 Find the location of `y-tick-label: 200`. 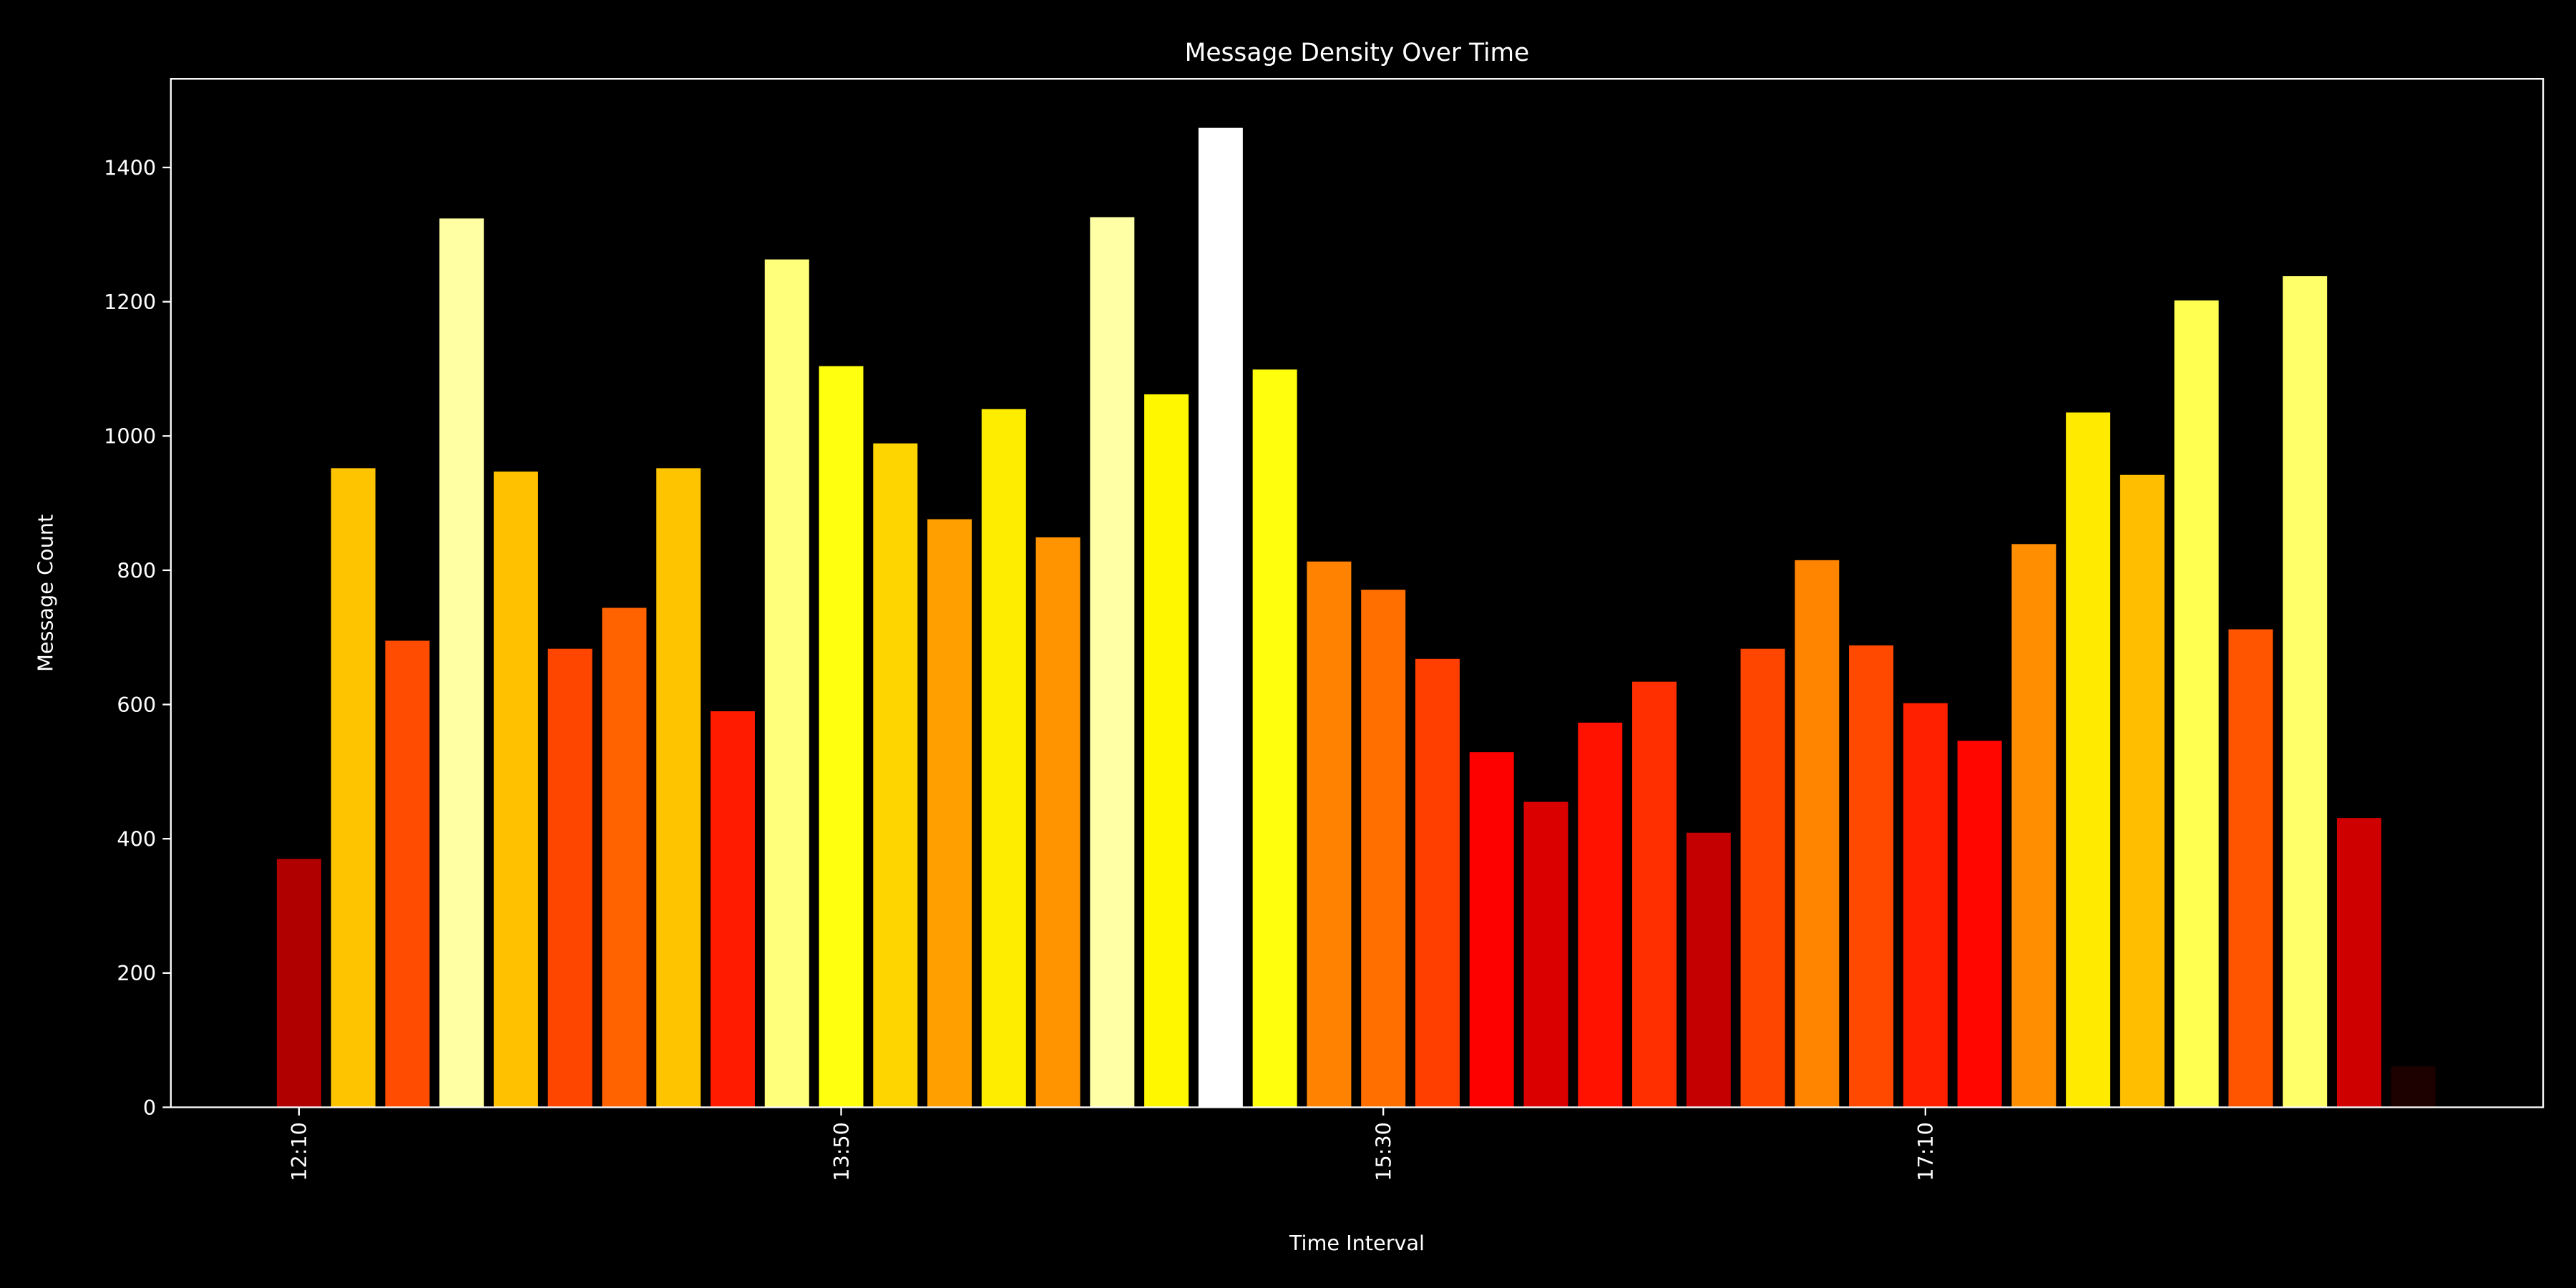

y-tick-label: 200 is located at coordinates (136, 973).